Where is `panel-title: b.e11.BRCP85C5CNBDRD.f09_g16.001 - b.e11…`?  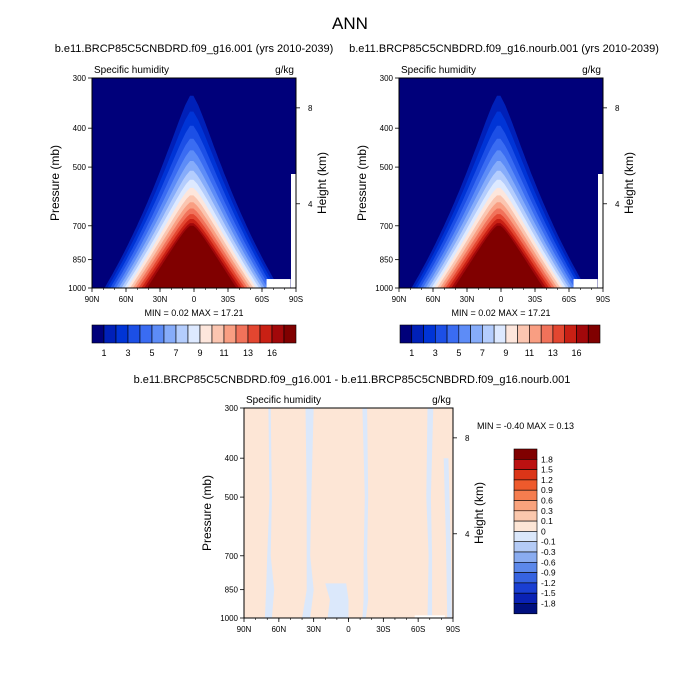 panel-title: b.e11.BRCP85C5CNBDRD.f09_g16.001 - b.e11… is located at coordinates (352, 380).